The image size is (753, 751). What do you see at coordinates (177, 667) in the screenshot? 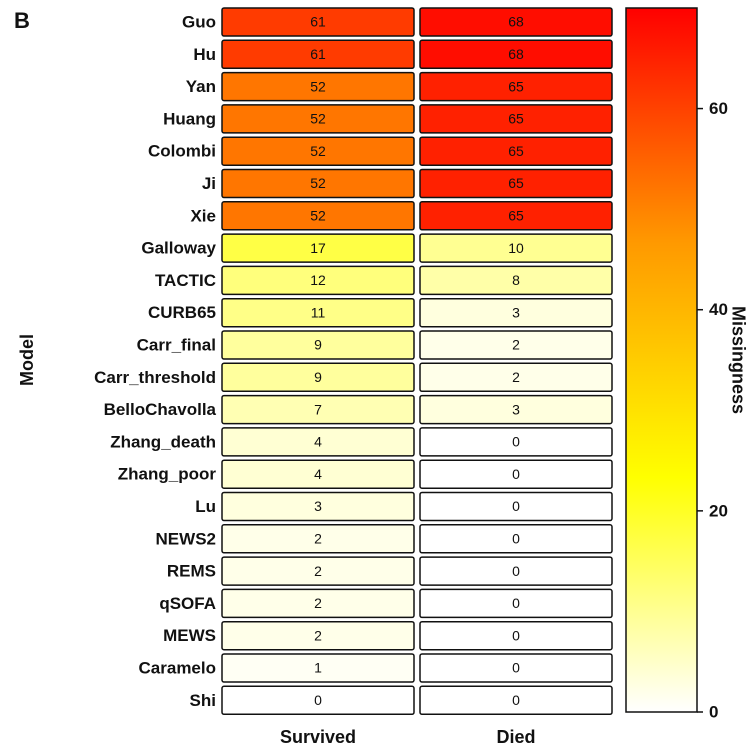
I see `row-label: Caramelo` at bounding box center [177, 667].